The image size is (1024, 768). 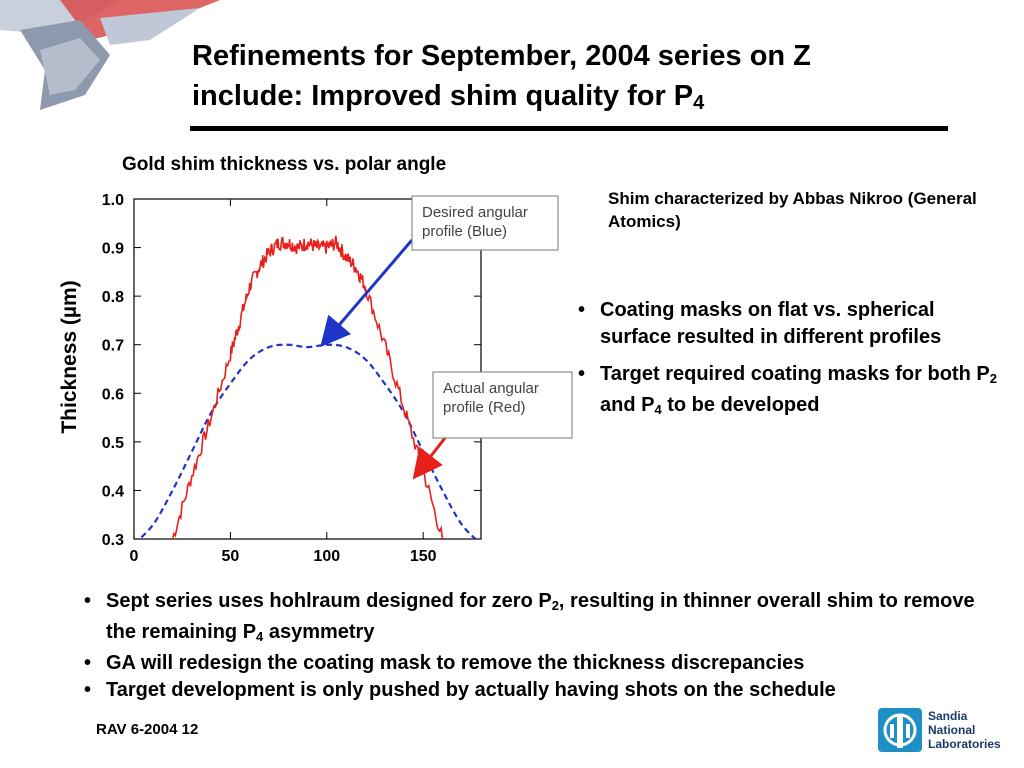 What do you see at coordinates (113, 346) in the screenshot?
I see `y-tick-label: 0.7` at bounding box center [113, 346].